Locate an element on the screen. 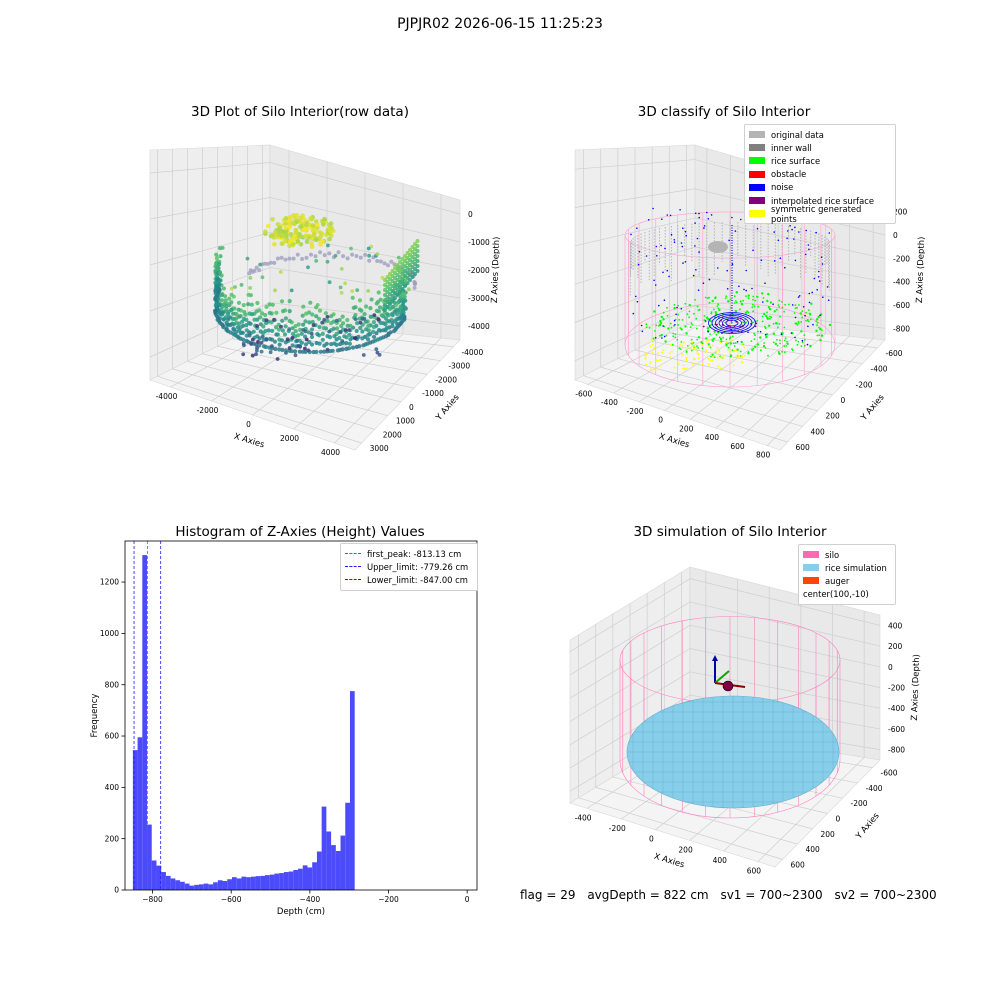  y-tick-label: 400 is located at coordinates (112, 787).